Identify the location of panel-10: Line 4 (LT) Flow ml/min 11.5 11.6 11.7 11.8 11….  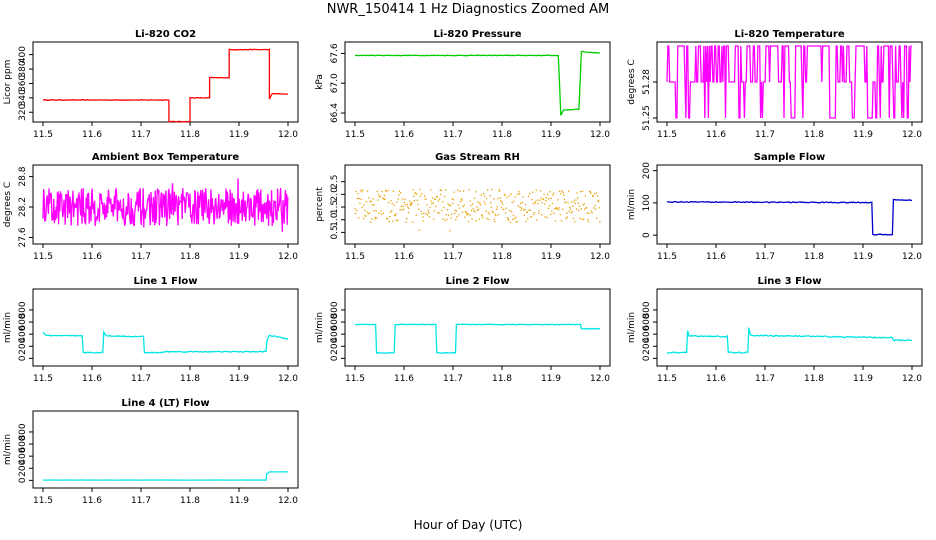
(151, 452).